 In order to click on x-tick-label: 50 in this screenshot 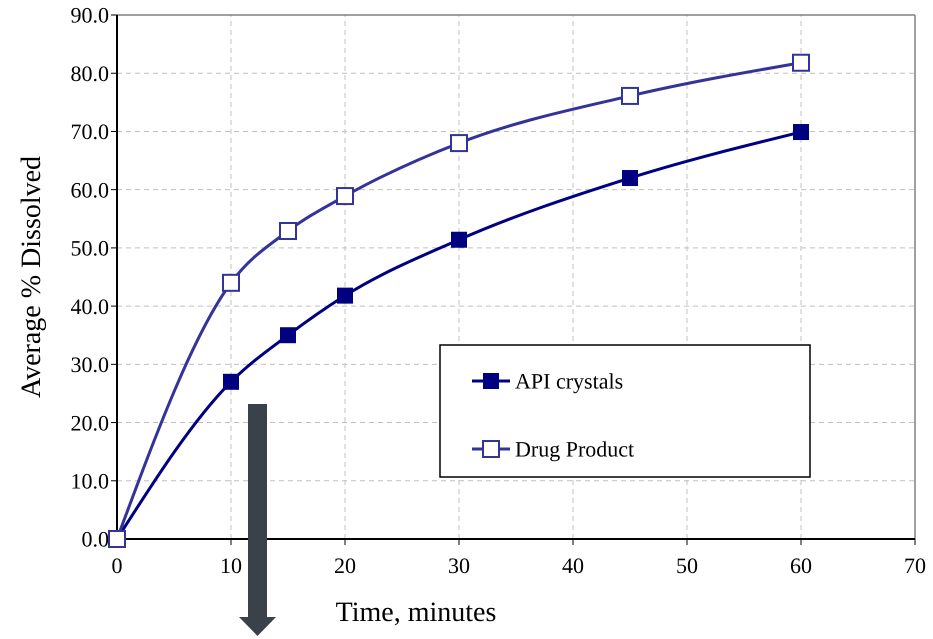, I will do `click(687, 565)`.